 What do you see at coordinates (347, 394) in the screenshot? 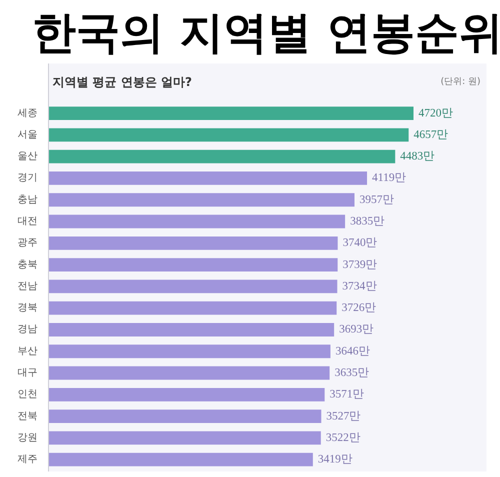
I see `data-label: 3571만` at bounding box center [347, 394].